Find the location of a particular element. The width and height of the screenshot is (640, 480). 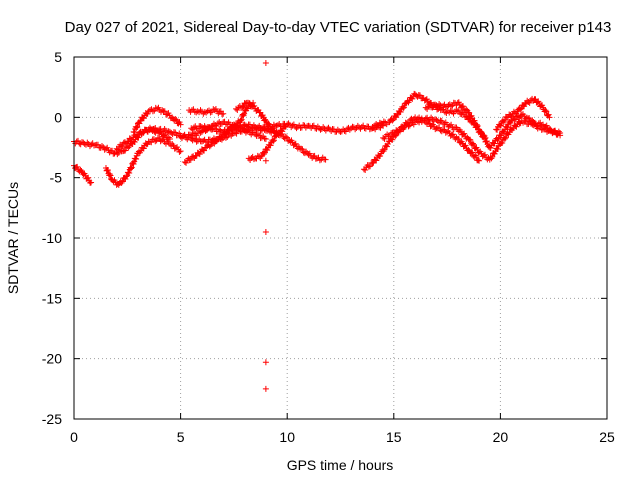

x-tick-label: 10 is located at coordinates (287, 437).